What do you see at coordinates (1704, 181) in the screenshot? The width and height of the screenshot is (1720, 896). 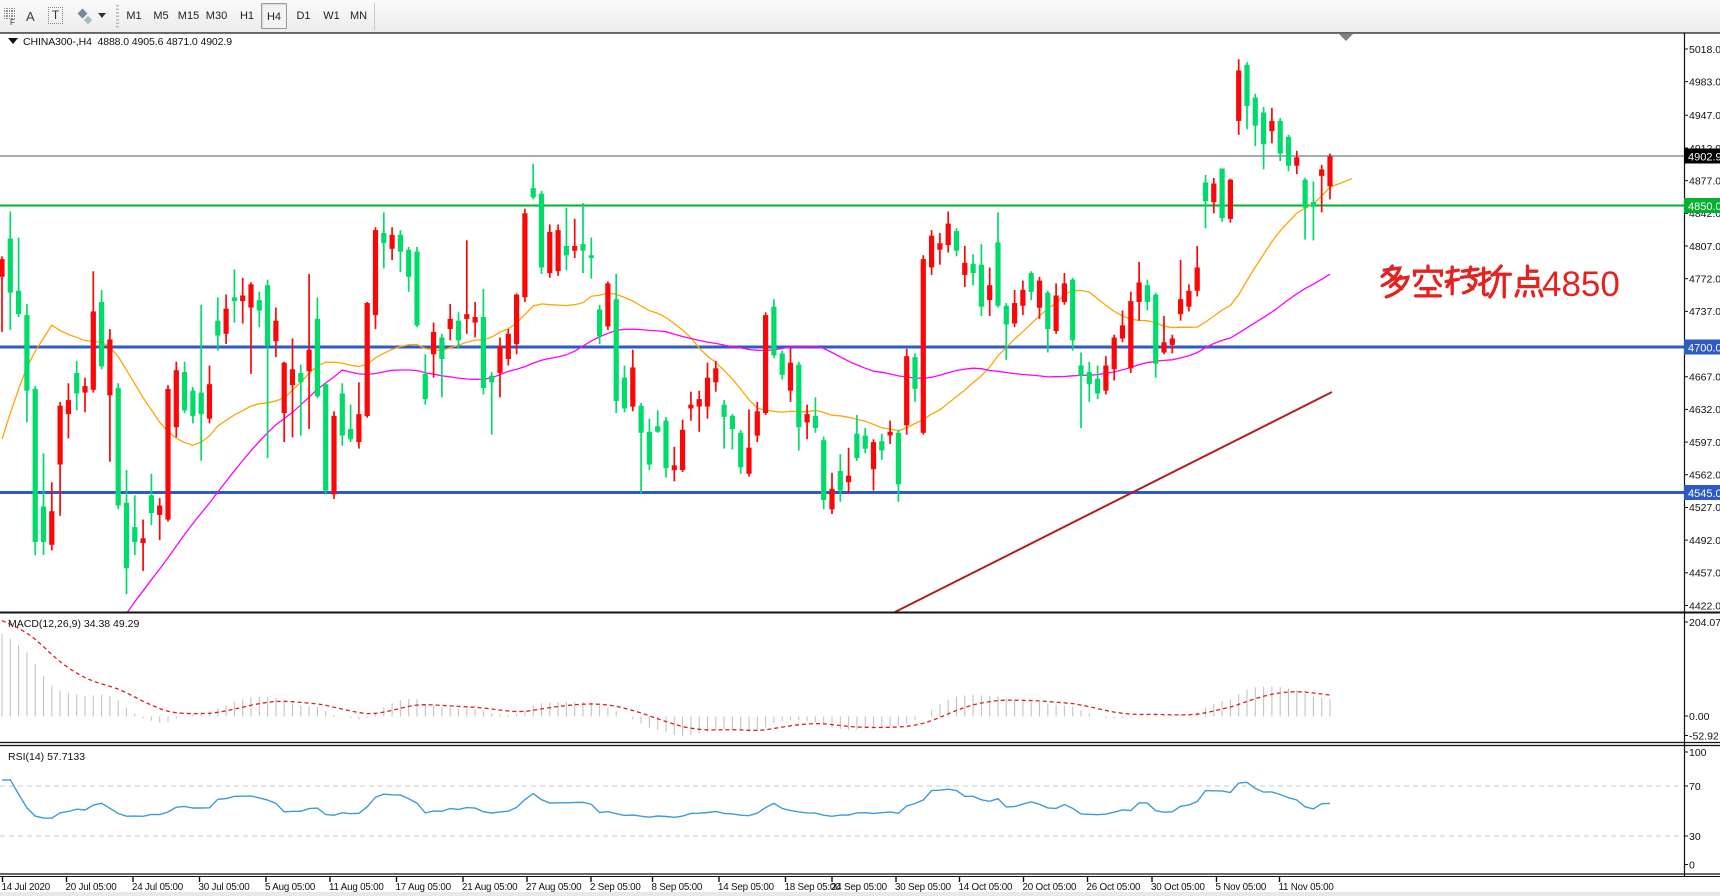 I see `svg-text: 4877.0` at bounding box center [1704, 181].